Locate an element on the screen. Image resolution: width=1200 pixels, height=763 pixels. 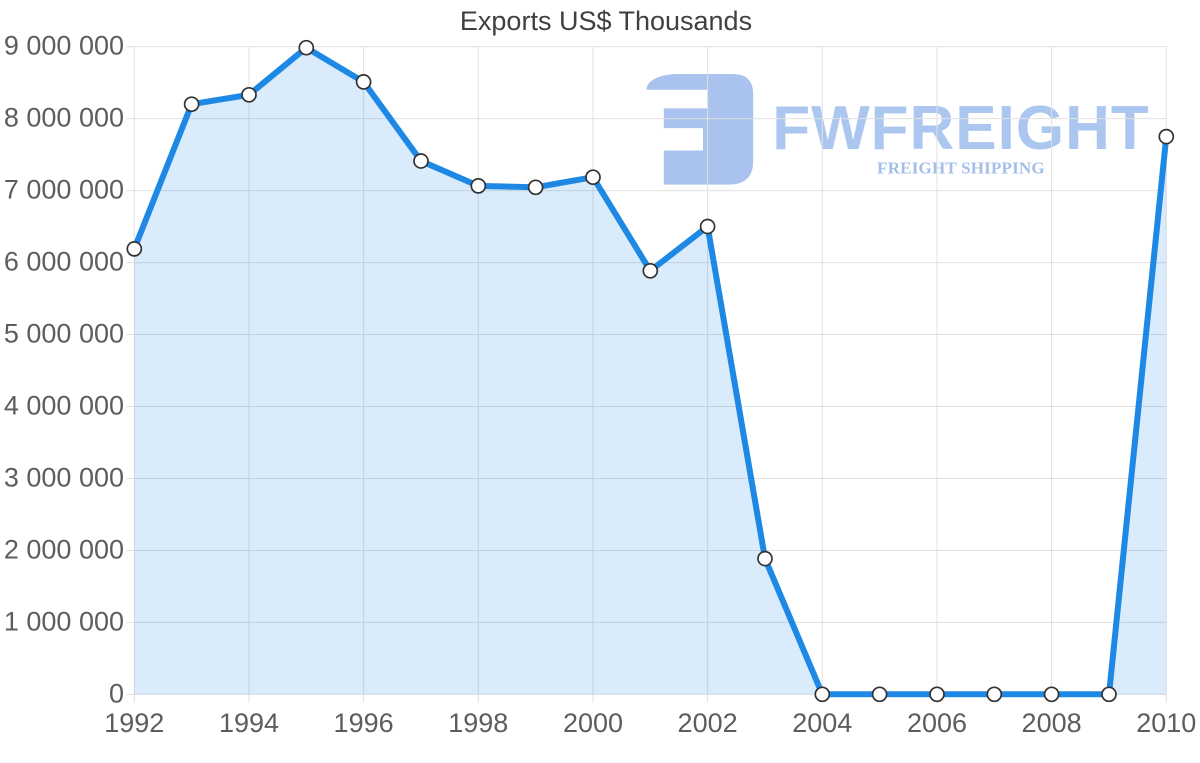
svg-text: 2004 is located at coordinates (822, 723).